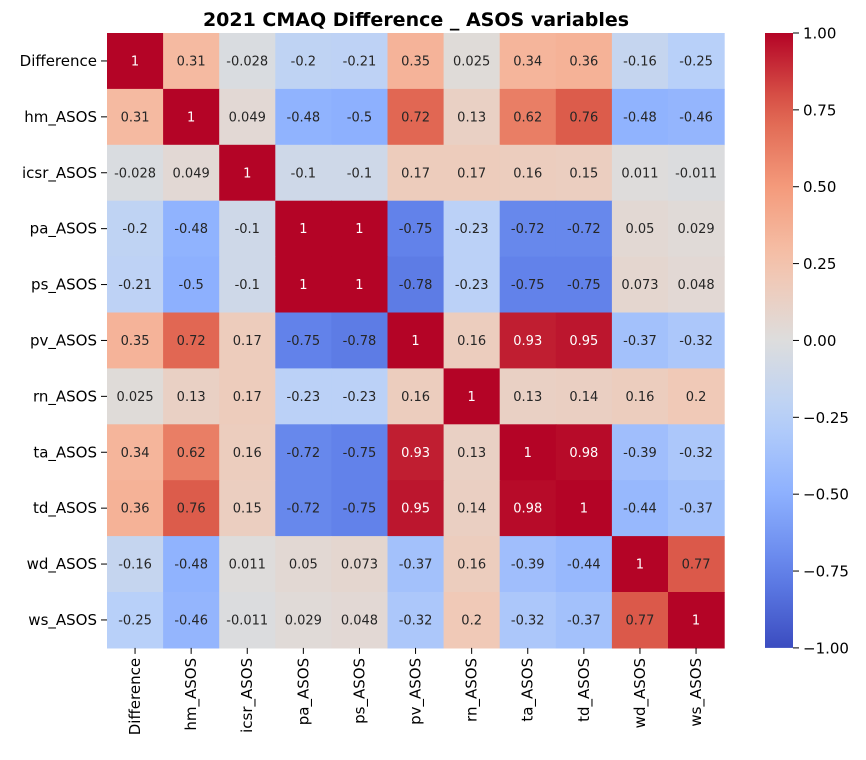 The height and width of the screenshot is (760, 866). What do you see at coordinates (303, 229) in the screenshot?
I see `heatmap-cell-pa-asos-pa-asos` at bounding box center [303, 229].